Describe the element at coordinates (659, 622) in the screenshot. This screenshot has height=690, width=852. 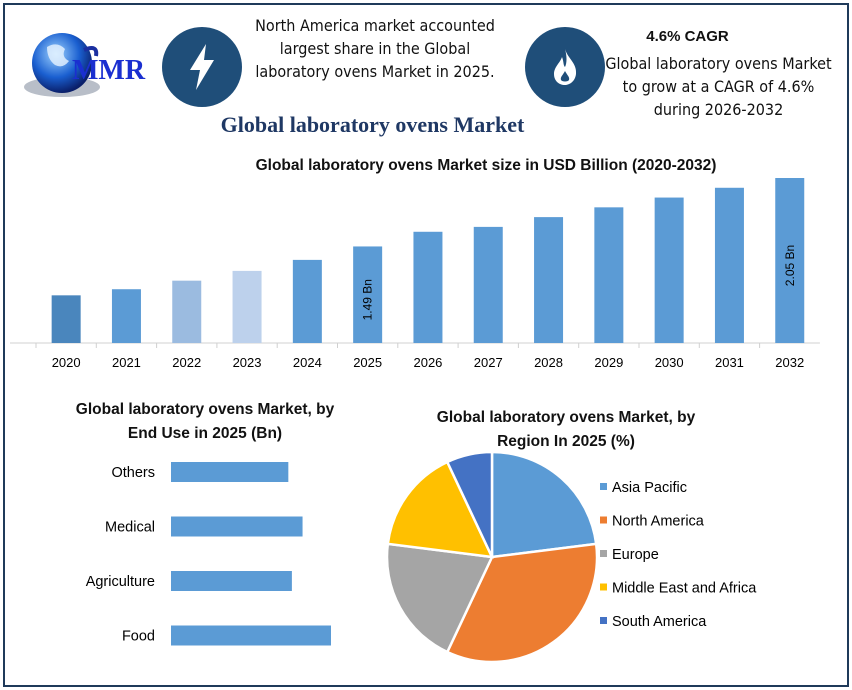
I see `legend-label: South America` at that location.